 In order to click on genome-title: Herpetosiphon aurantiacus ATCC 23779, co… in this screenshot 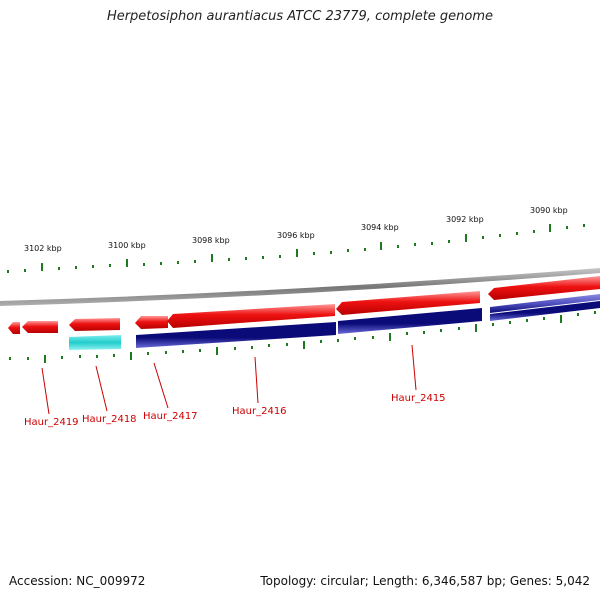, I will do `click(300, 16)`.